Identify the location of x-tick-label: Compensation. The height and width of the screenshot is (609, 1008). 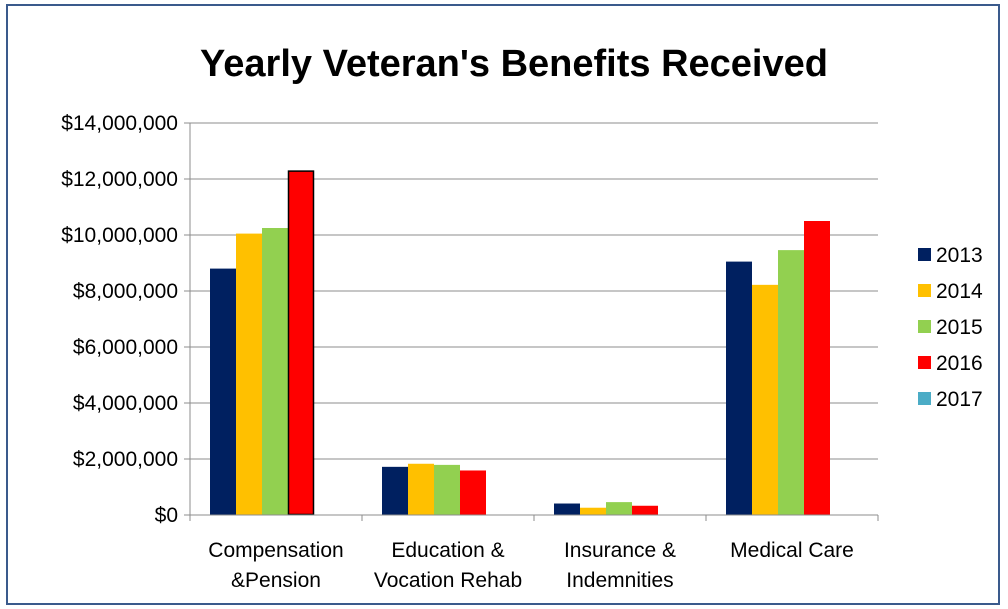
(275, 550).